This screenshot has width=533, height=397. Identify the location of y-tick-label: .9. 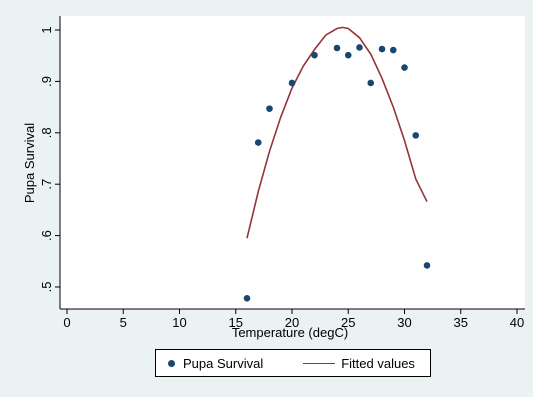
(46, 81).